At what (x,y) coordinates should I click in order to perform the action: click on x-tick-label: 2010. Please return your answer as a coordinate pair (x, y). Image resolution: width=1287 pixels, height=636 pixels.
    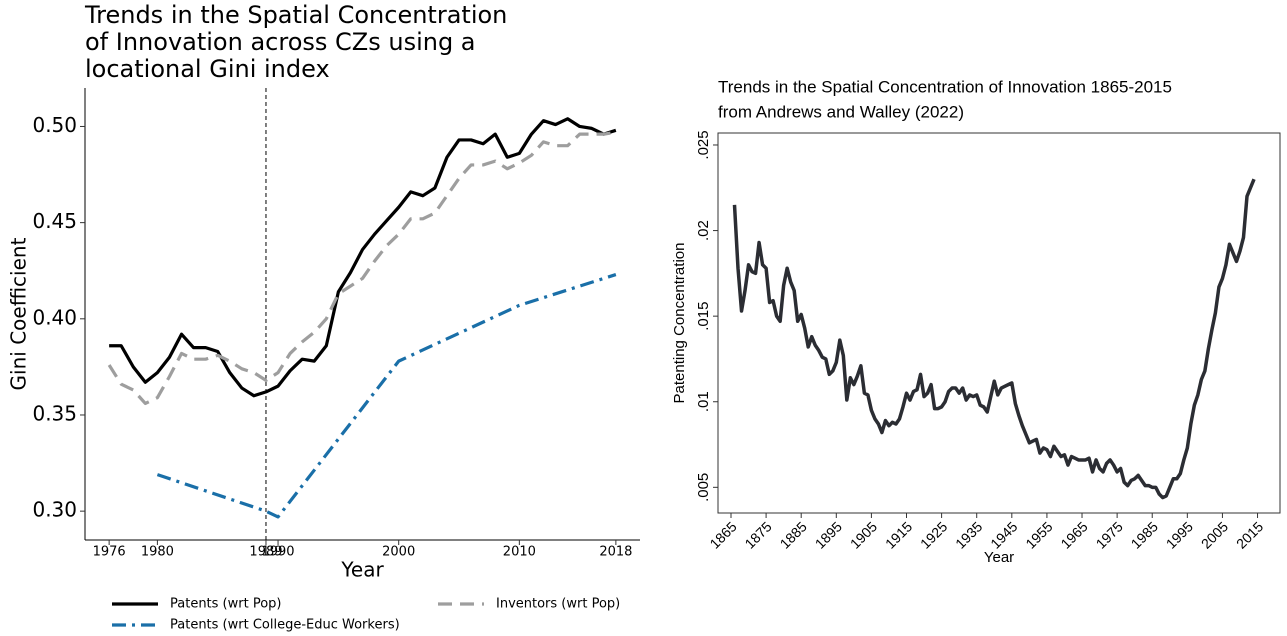
    Looking at the image, I should click on (519, 552).